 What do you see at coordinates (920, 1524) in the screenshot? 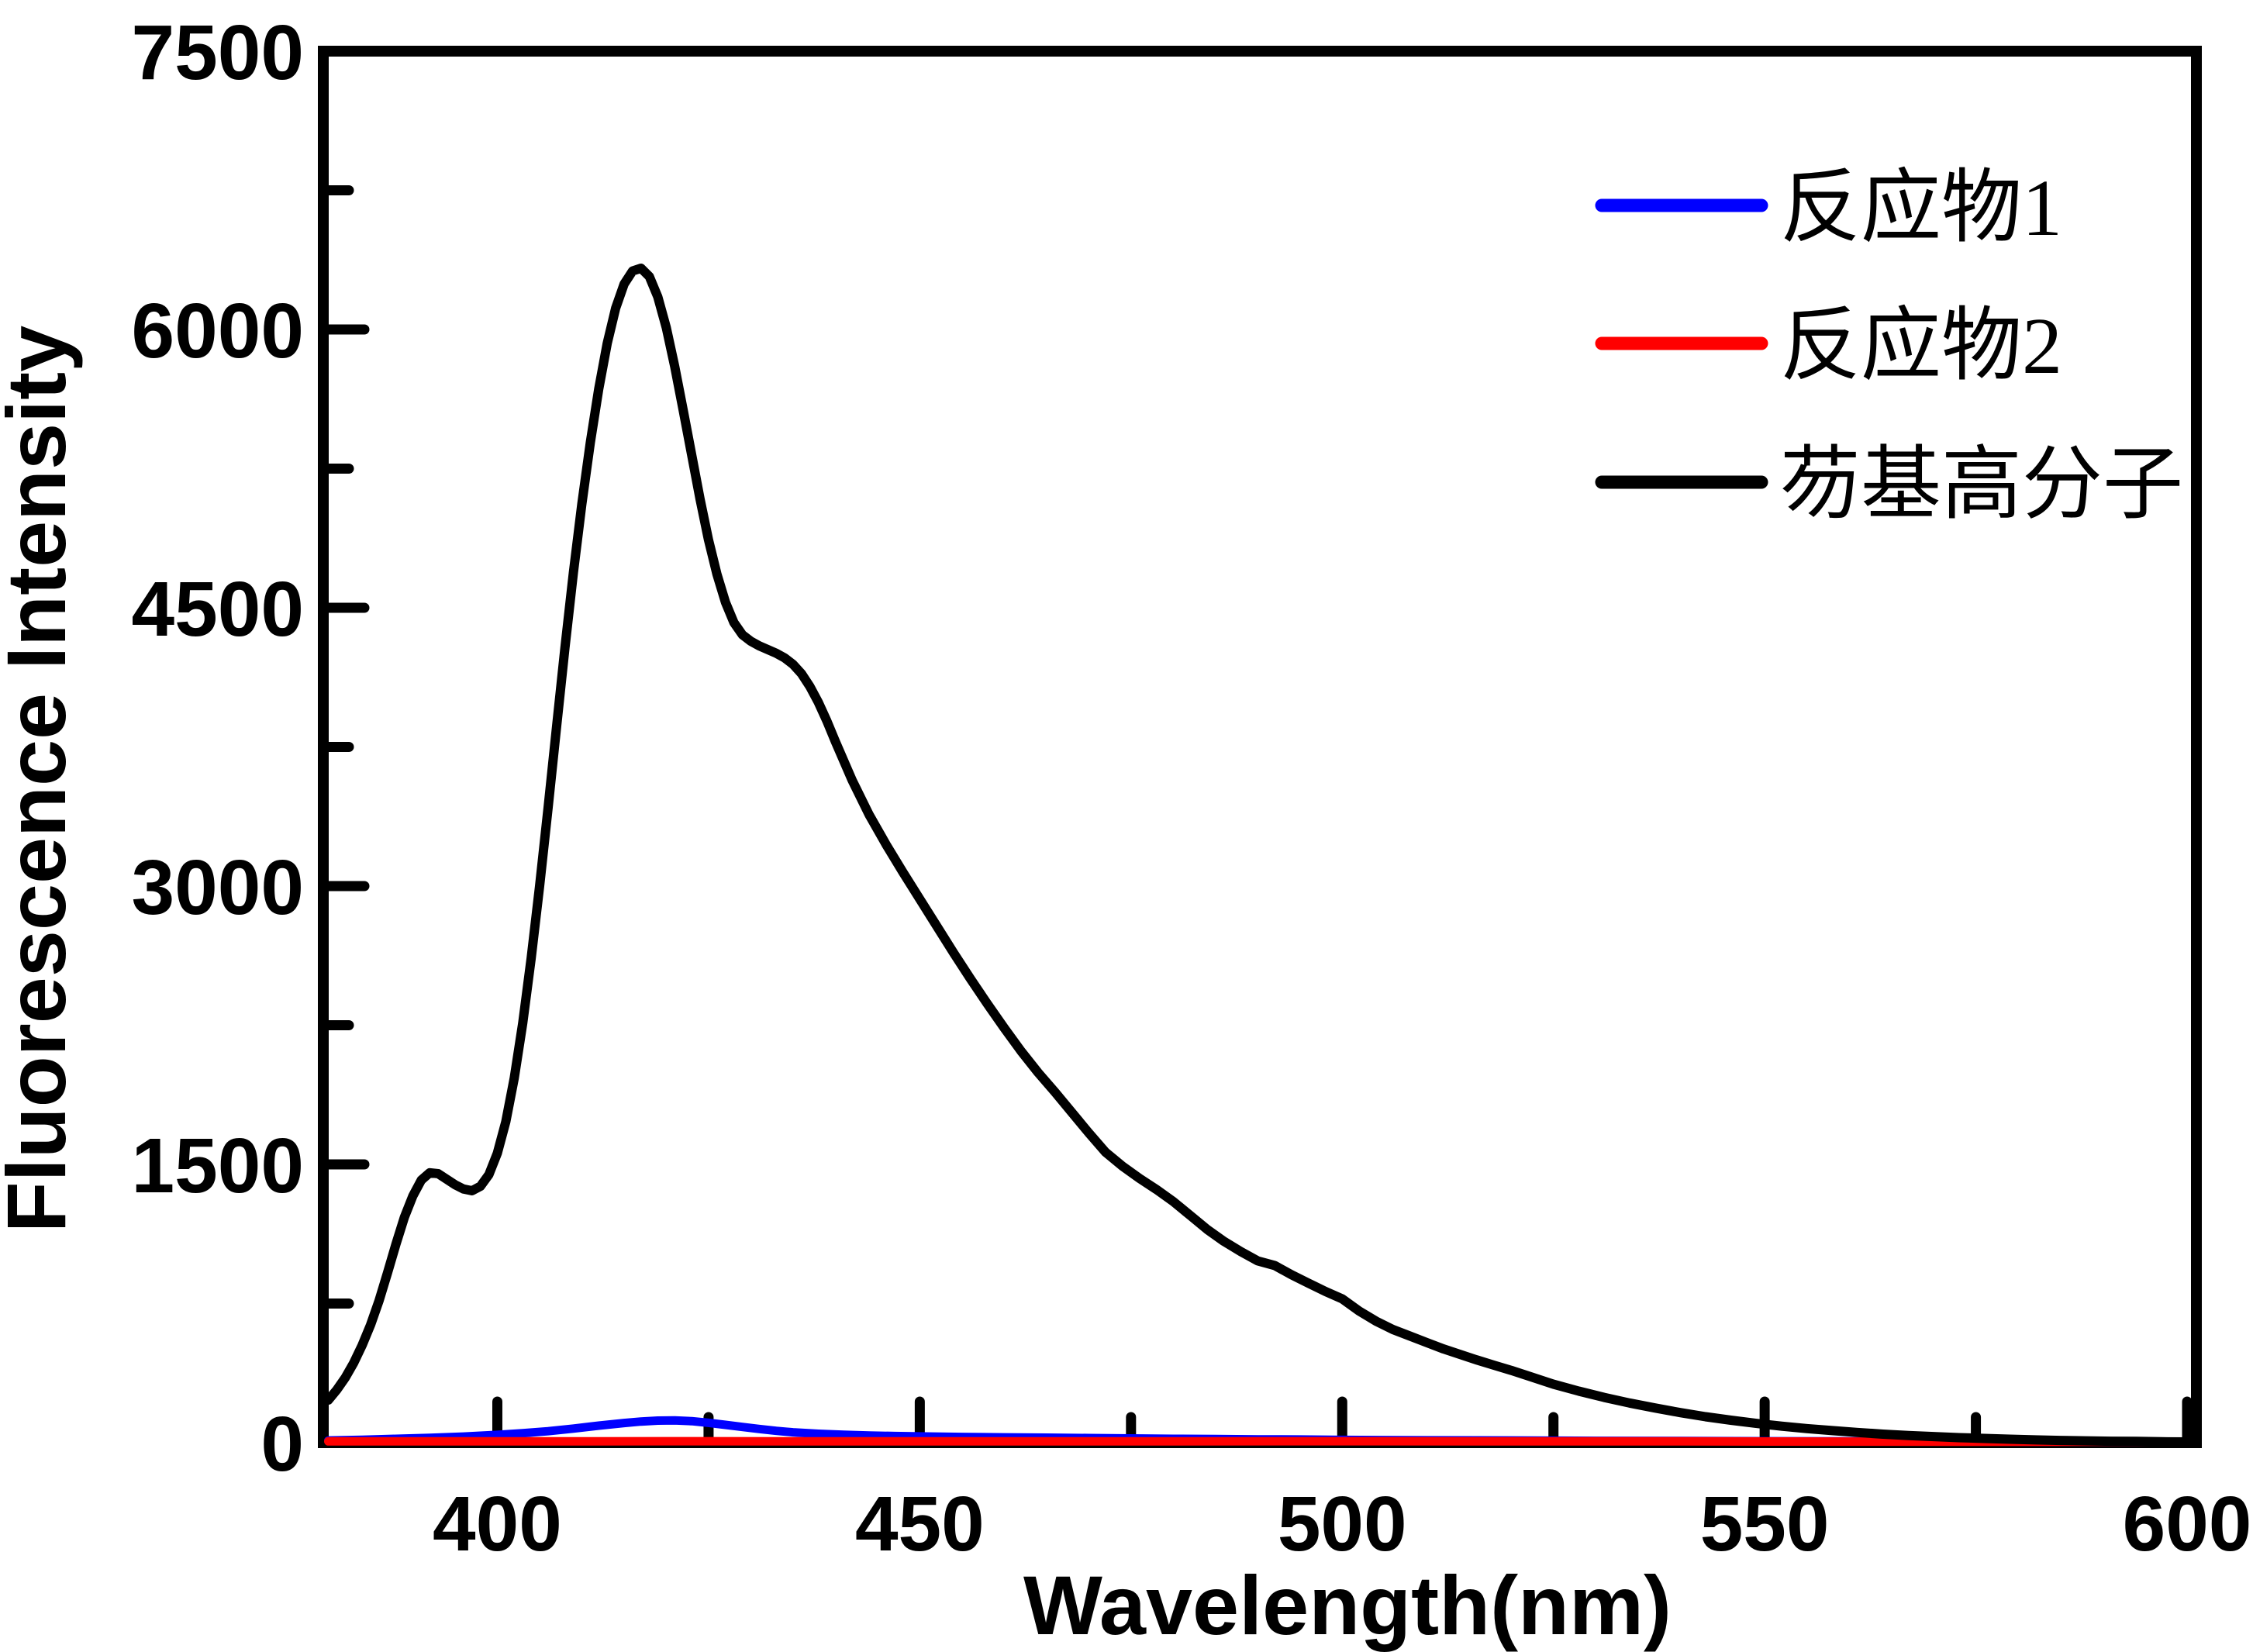
I see `x-tick-label-450: 450` at bounding box center [920, 1524].